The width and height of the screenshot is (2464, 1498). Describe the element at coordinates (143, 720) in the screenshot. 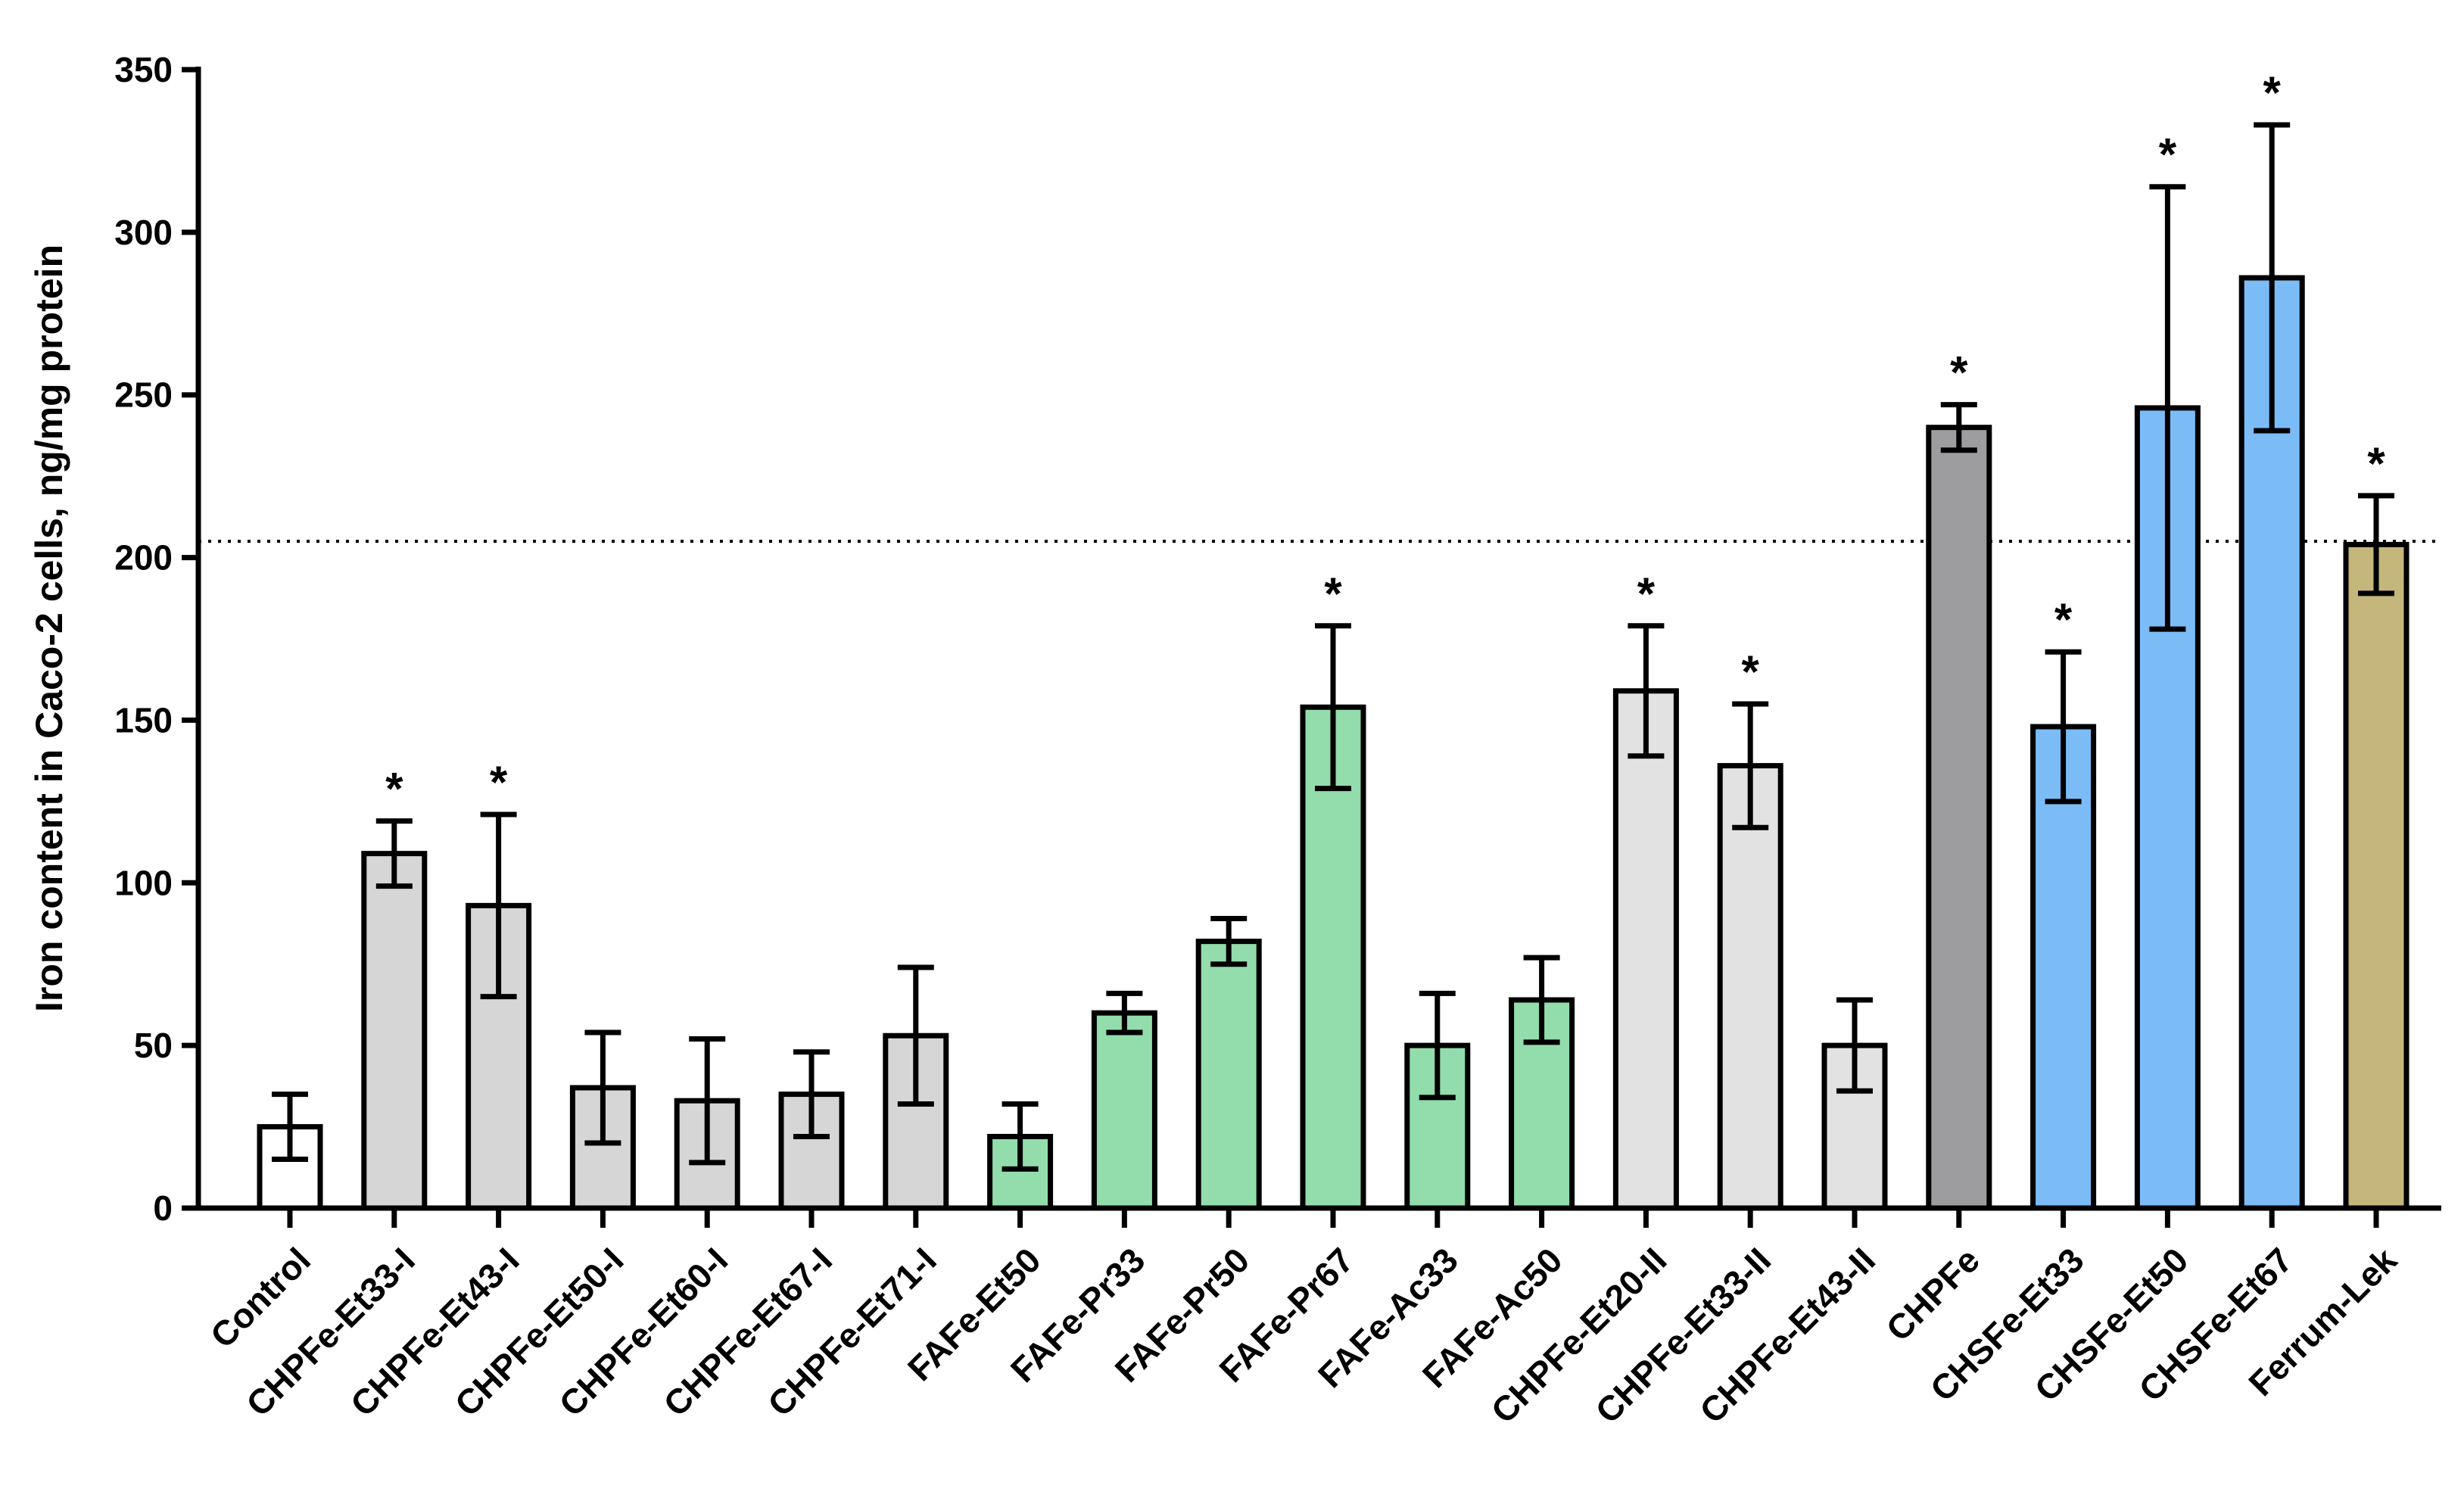

I see `y-tick-label: 150` at that location.